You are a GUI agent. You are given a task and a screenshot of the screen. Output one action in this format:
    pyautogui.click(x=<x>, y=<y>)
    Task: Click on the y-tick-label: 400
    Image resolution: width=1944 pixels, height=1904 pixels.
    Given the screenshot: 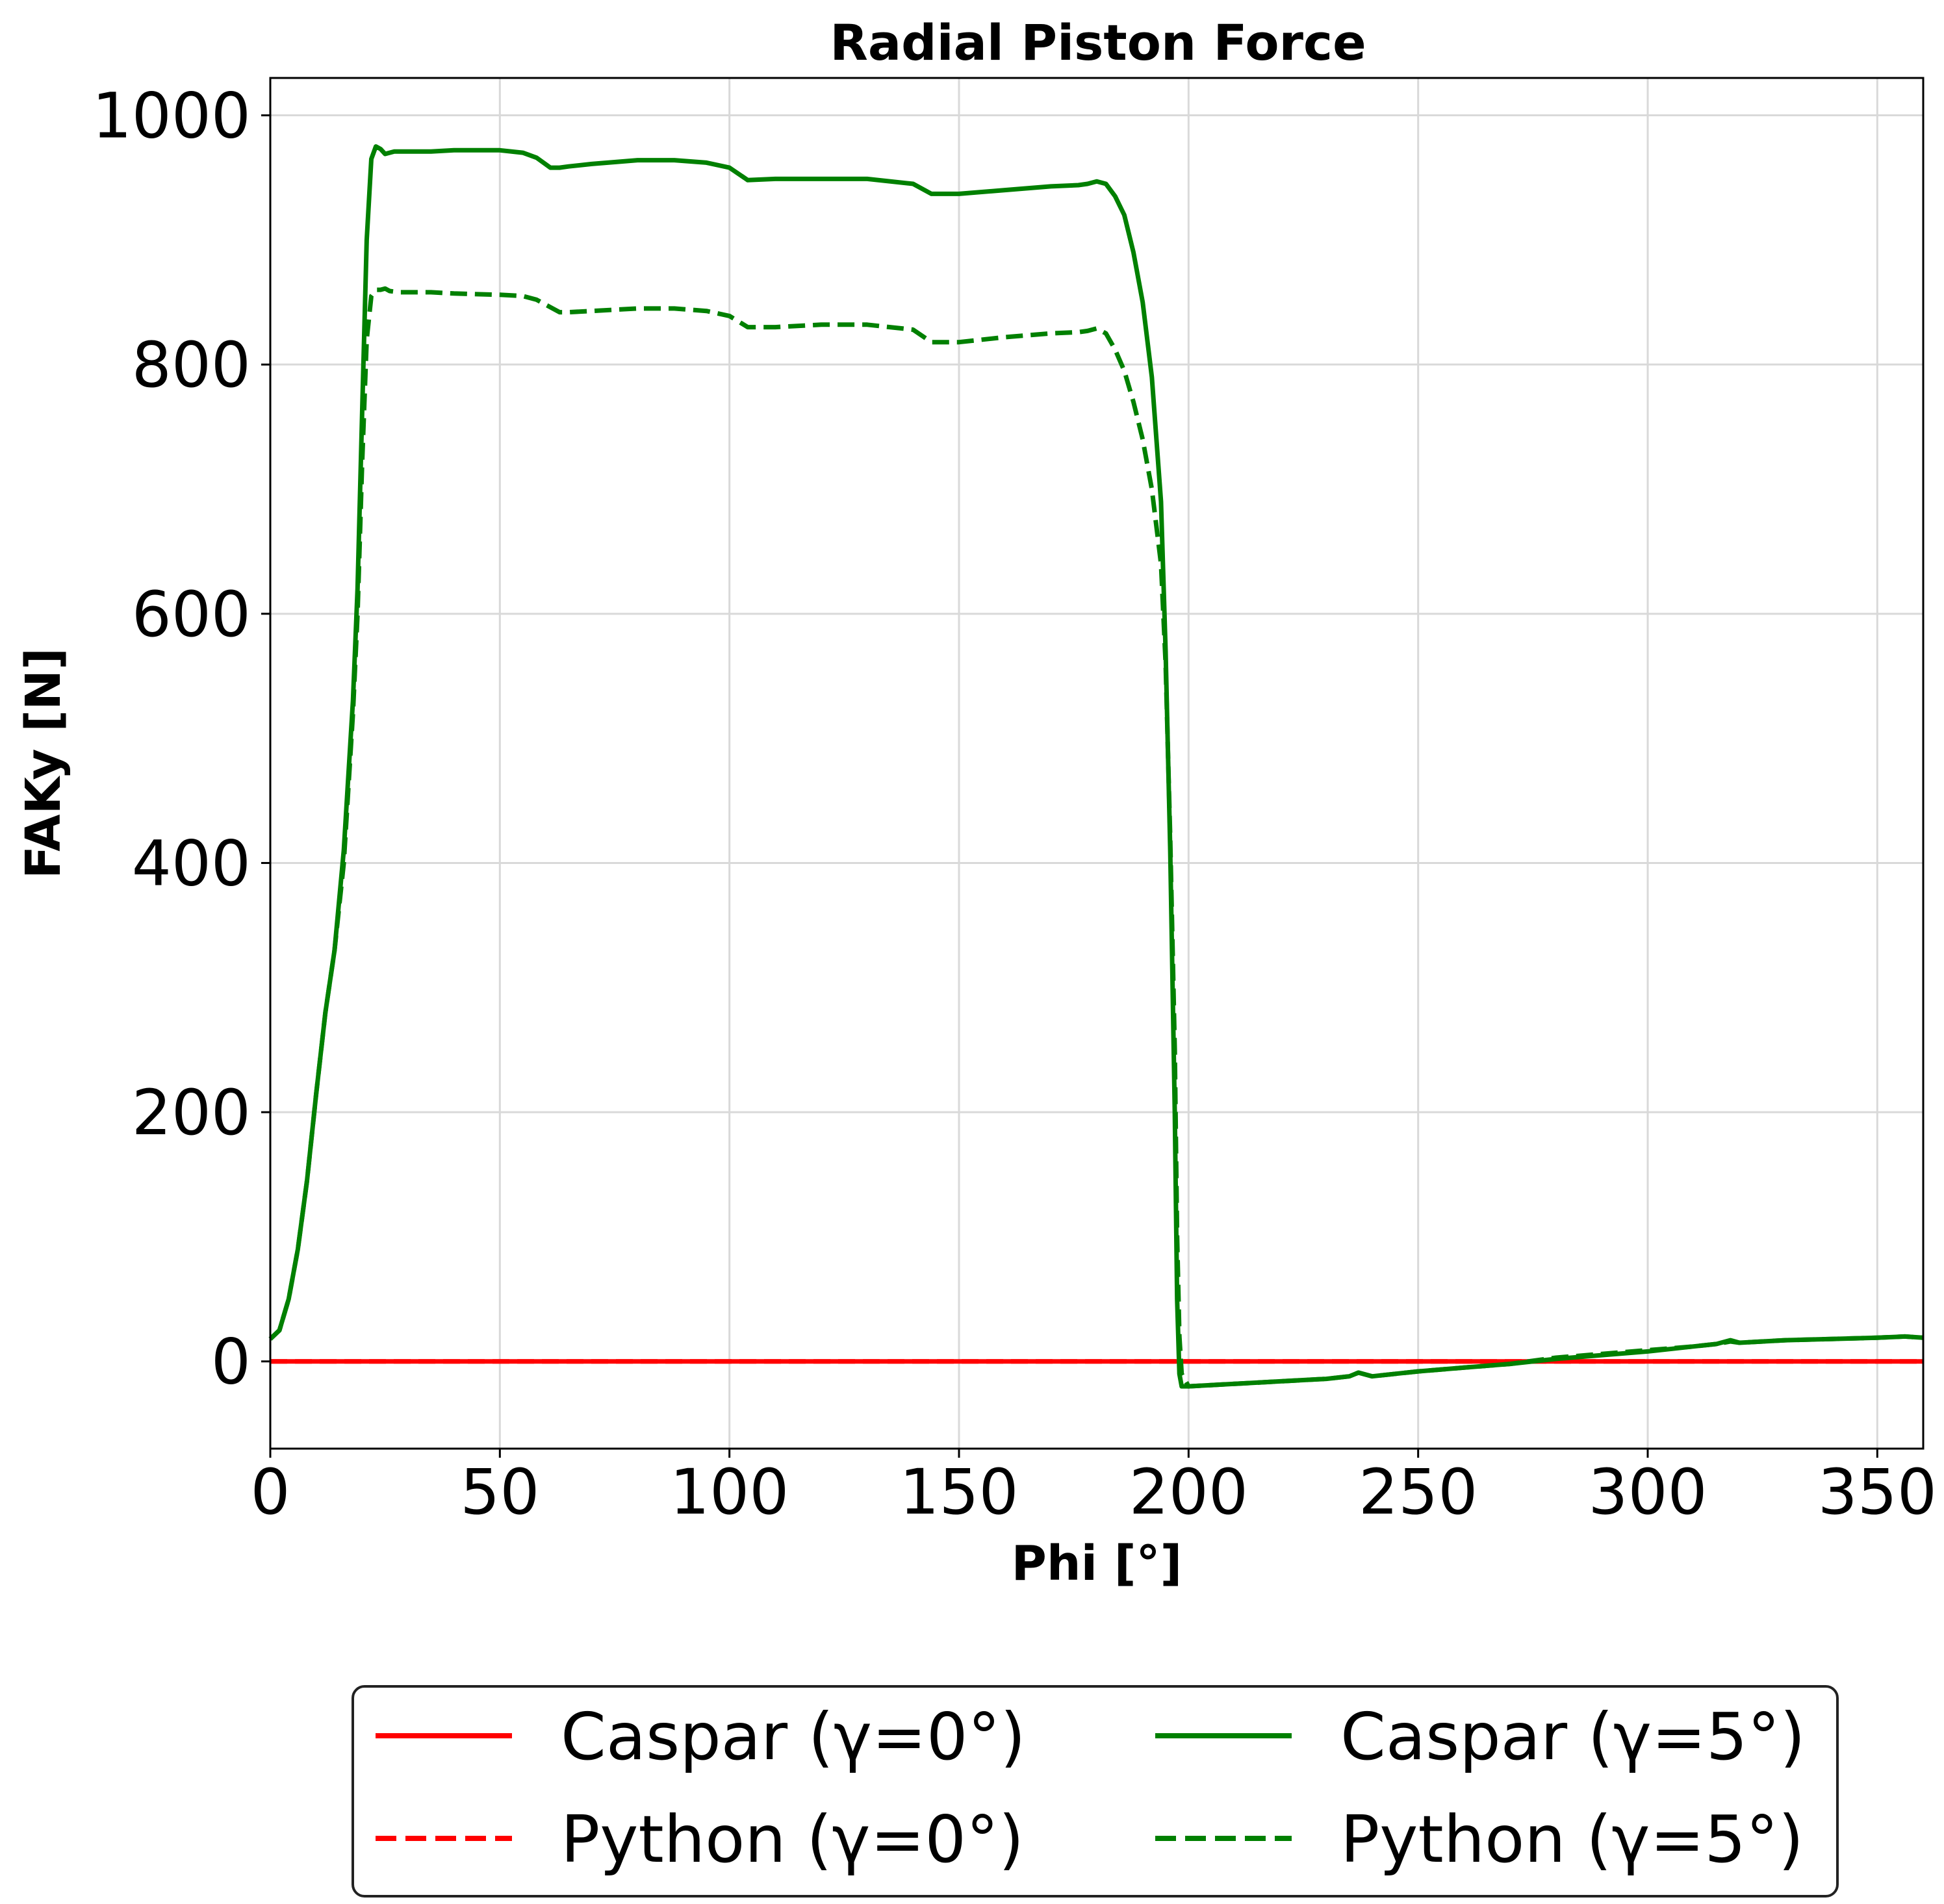 What is the action you would take?
    pyautogui.click(x=192, y=864)
    